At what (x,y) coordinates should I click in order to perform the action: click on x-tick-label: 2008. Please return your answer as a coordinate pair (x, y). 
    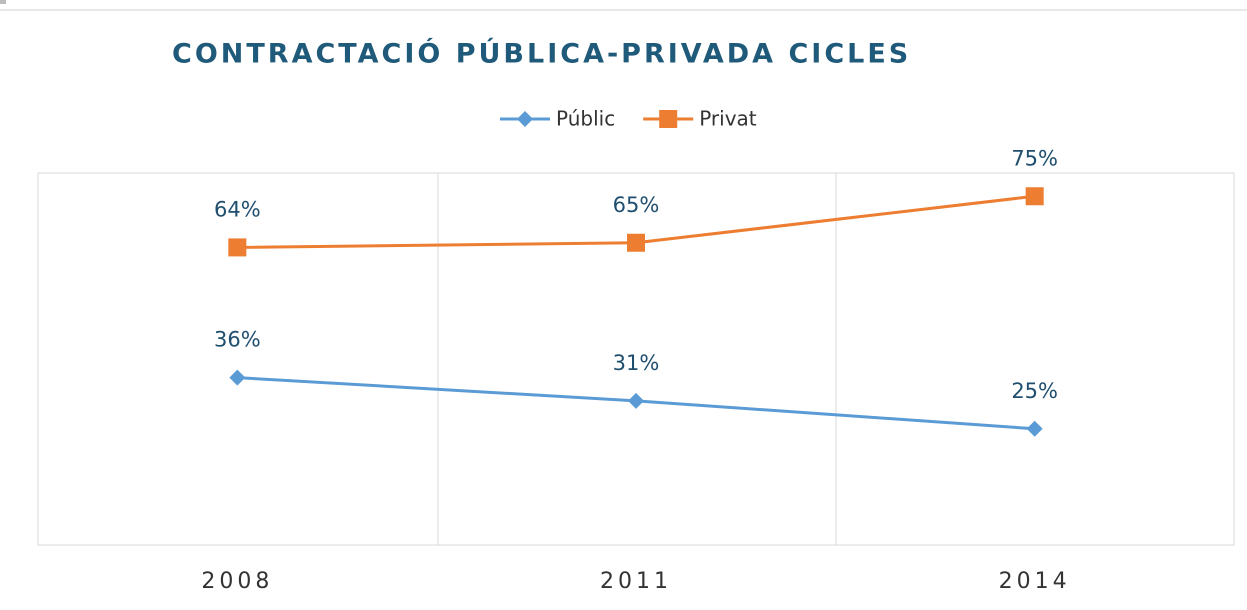
    Looking at the image, I should click on (237, 581).